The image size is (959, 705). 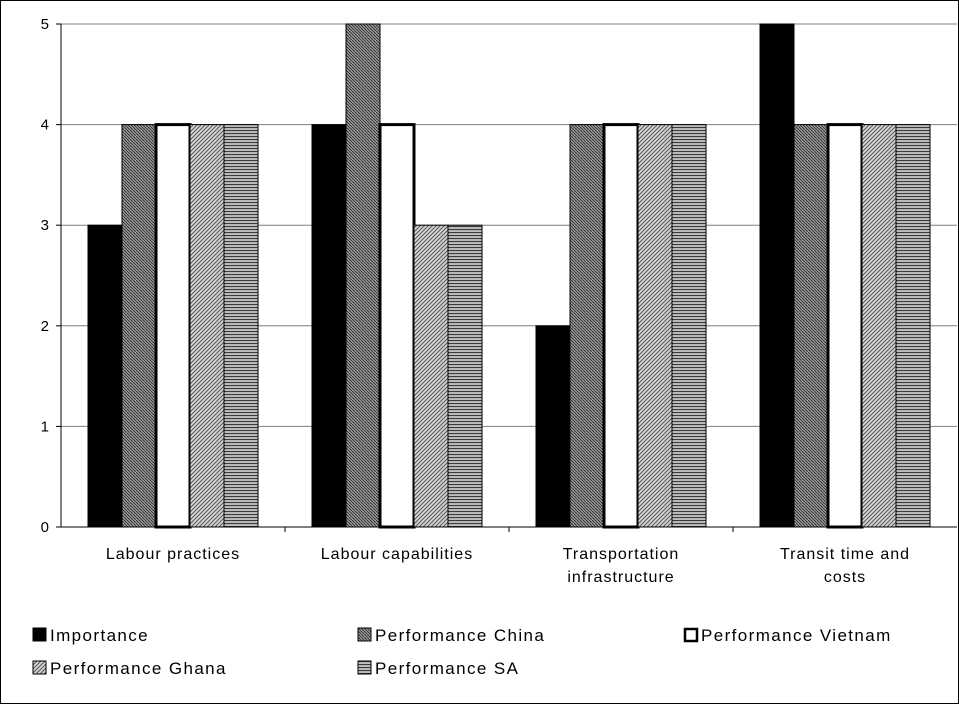 What do you see at coordinates (447, 668) in the screenshot?
I see `legend-label: Performance SA` at bounding box center [447, 668].